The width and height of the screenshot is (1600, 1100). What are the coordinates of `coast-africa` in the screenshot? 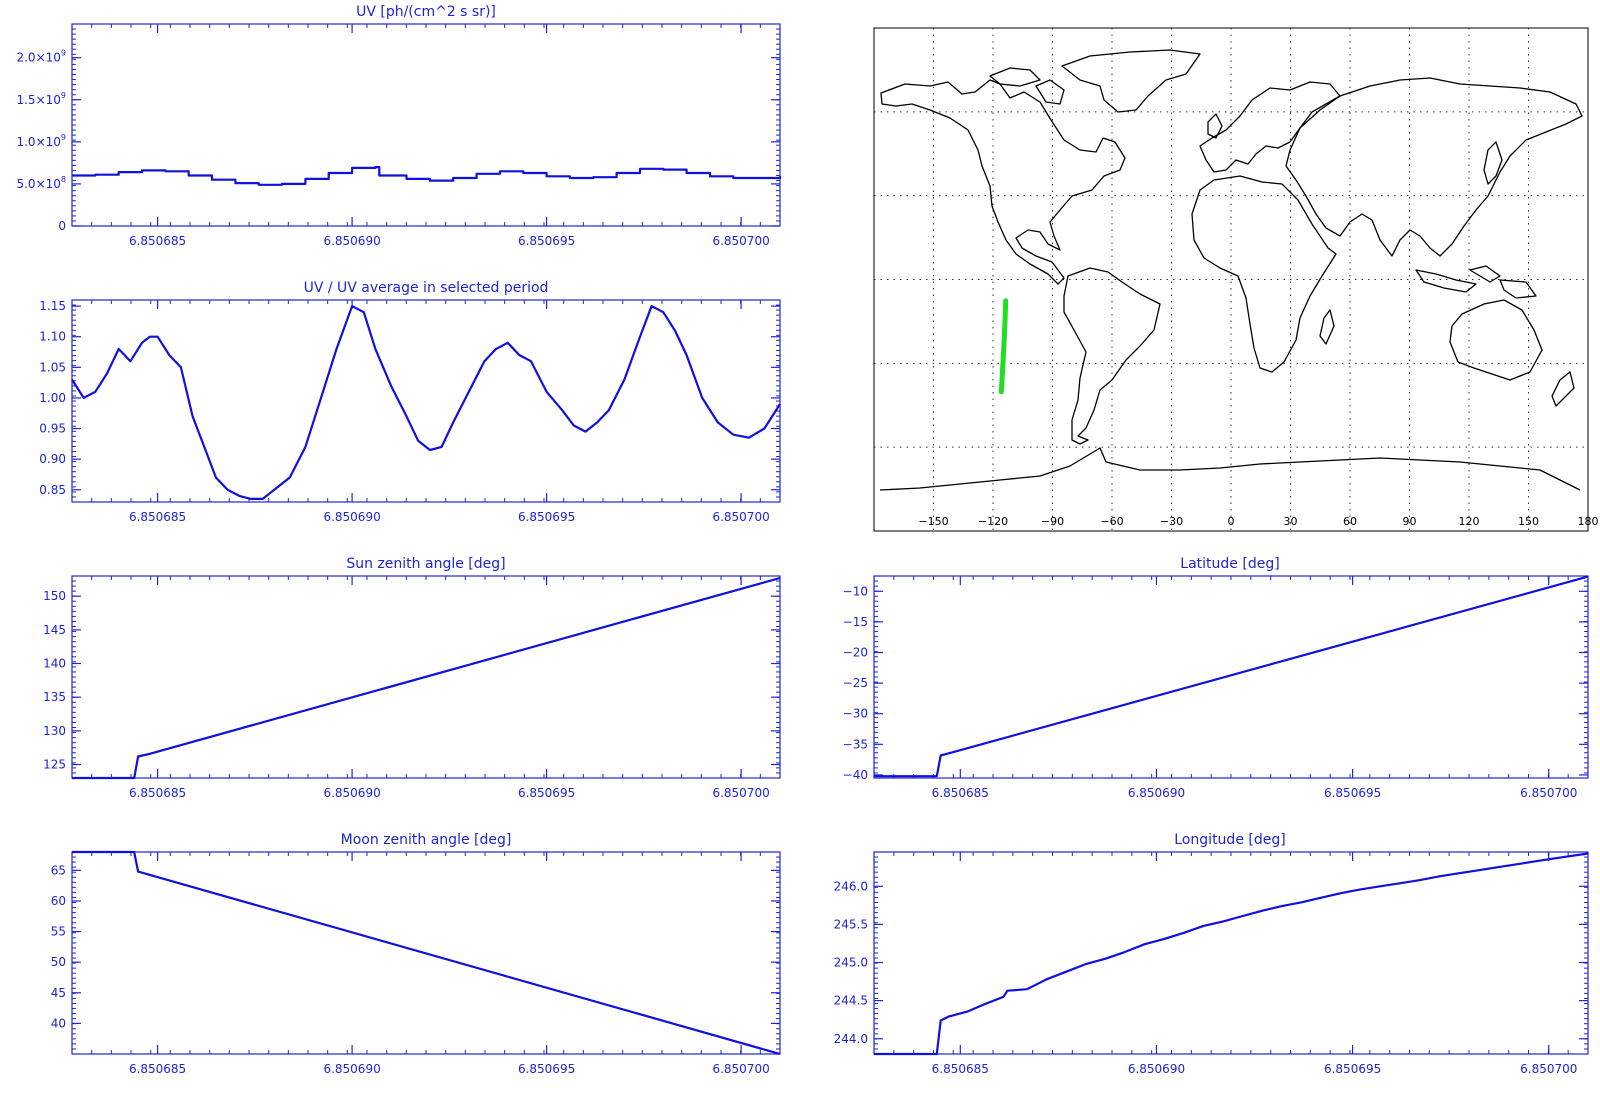 It's located at (1264, 274).